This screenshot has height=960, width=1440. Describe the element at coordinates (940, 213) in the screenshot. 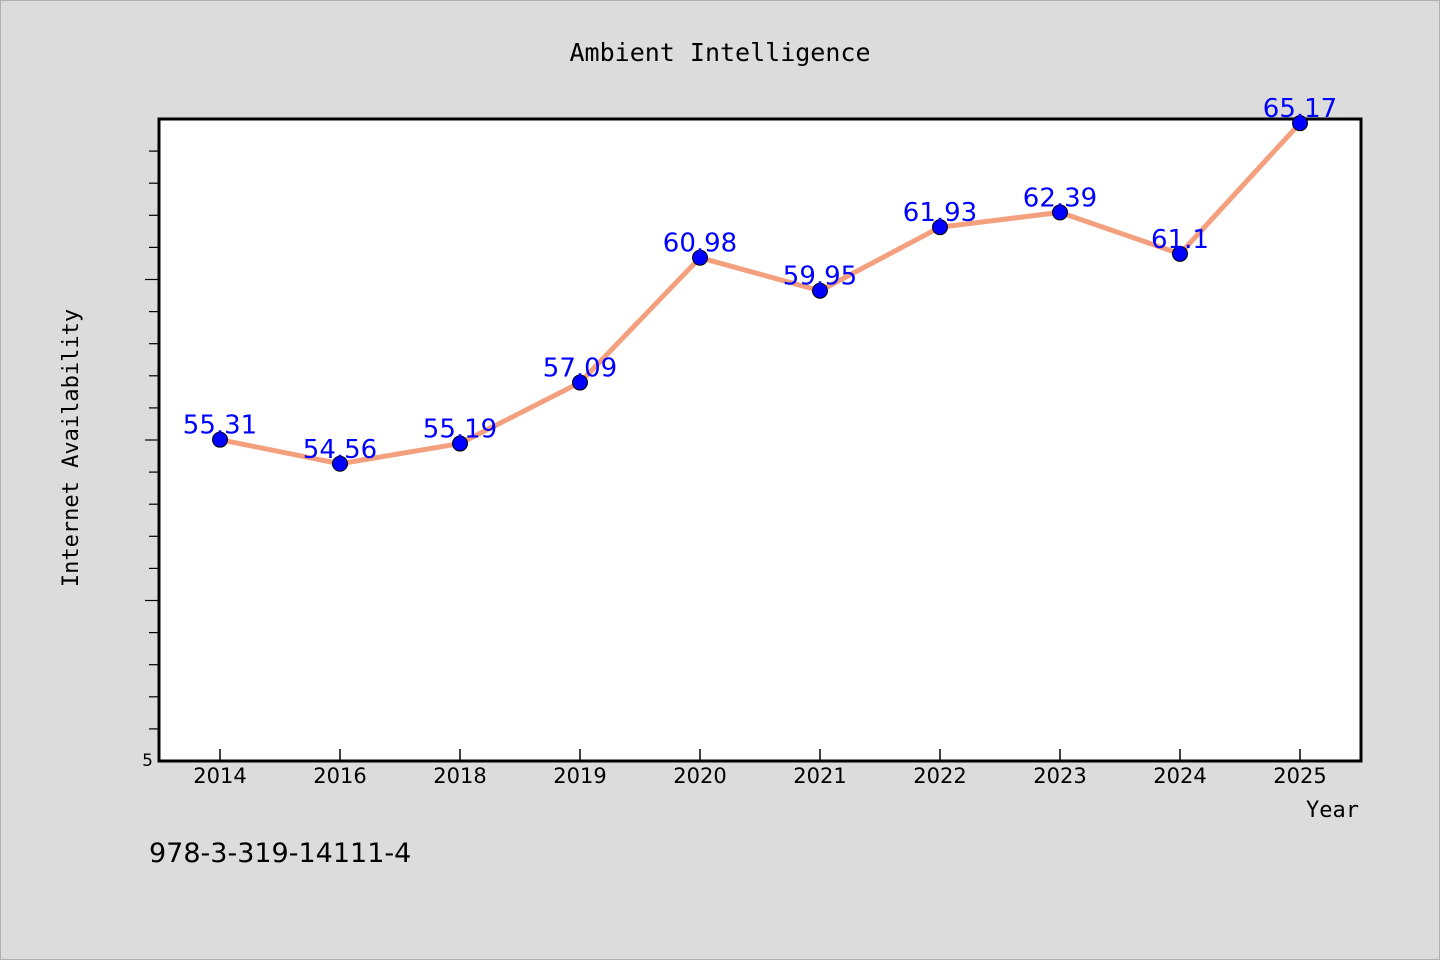

I see `data-label: 61.93` at that location.